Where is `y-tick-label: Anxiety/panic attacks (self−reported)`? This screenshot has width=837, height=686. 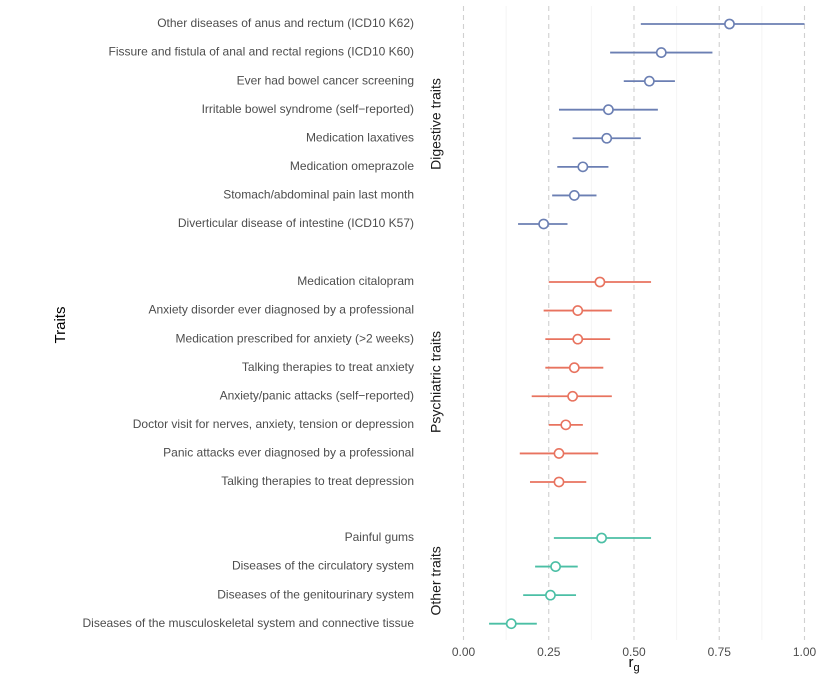
y-tick-label: Anxiety/panic attacks (self−reported) is located at coordinates (317, 395).